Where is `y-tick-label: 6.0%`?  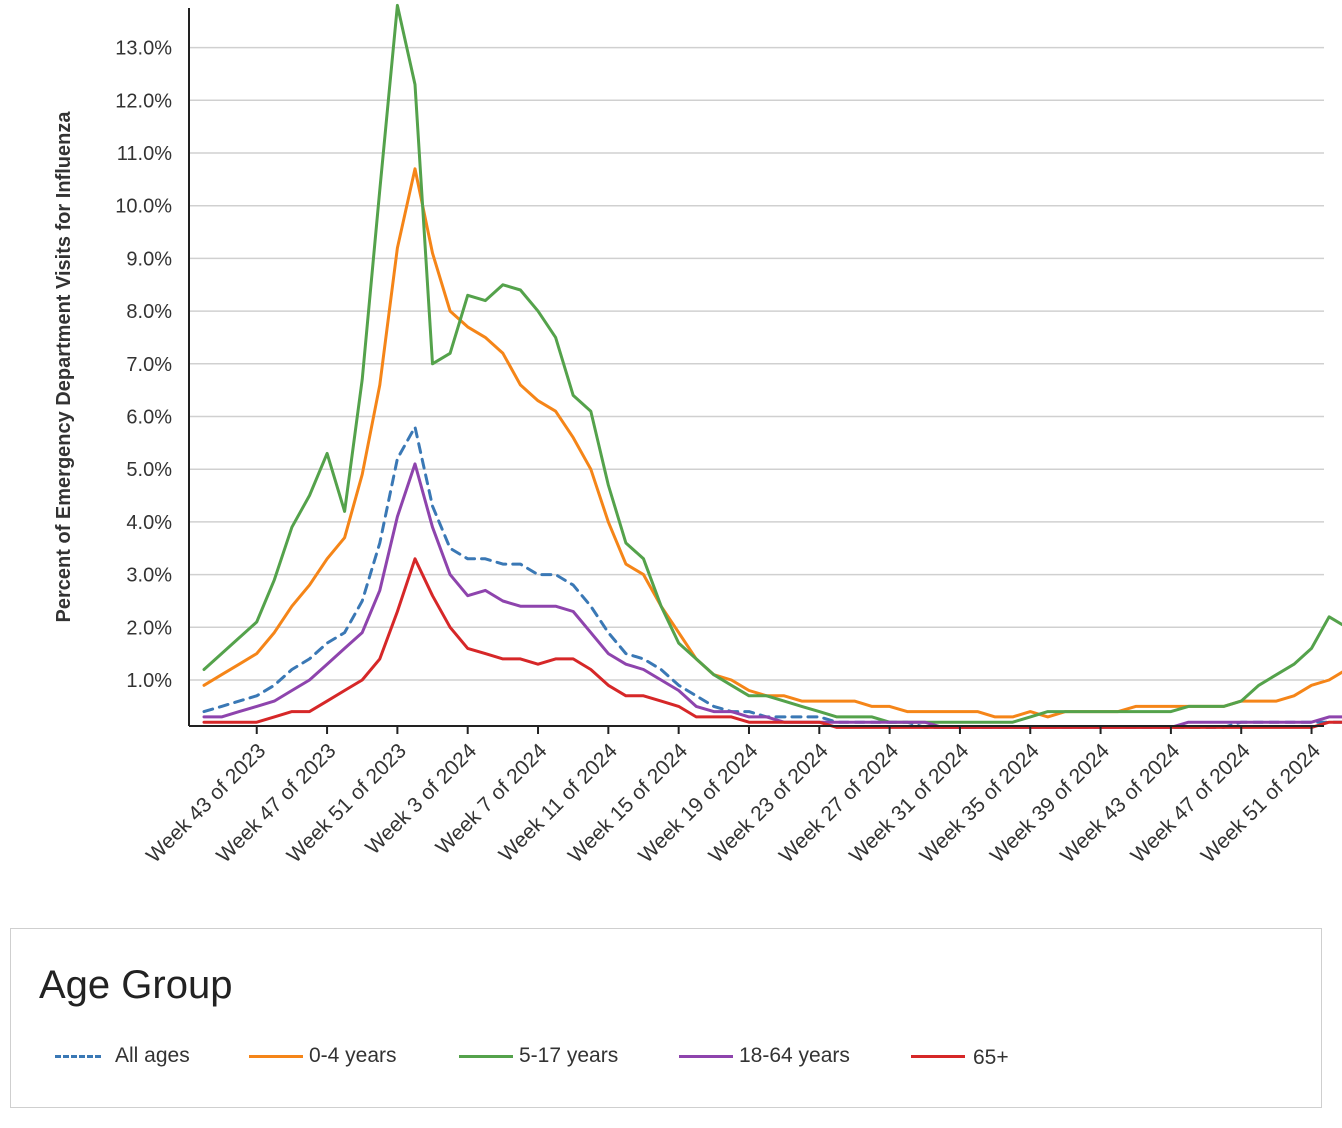
y-tick-label: 6.0% is located at coordinates (149, 418).